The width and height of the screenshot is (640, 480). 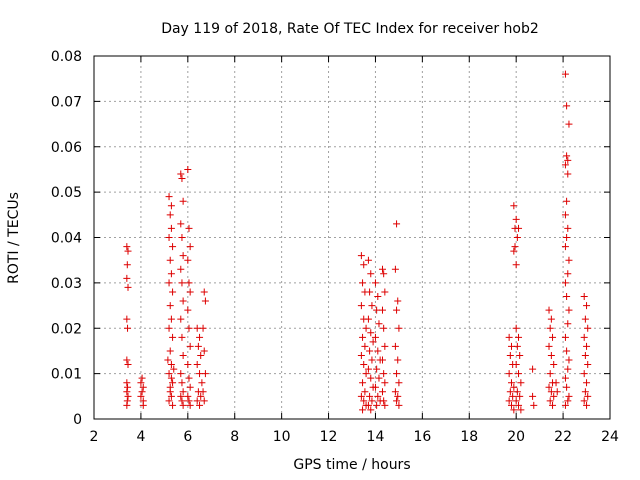 I want to click on y-tick-label: 0.06, so click(x=66, y=148).